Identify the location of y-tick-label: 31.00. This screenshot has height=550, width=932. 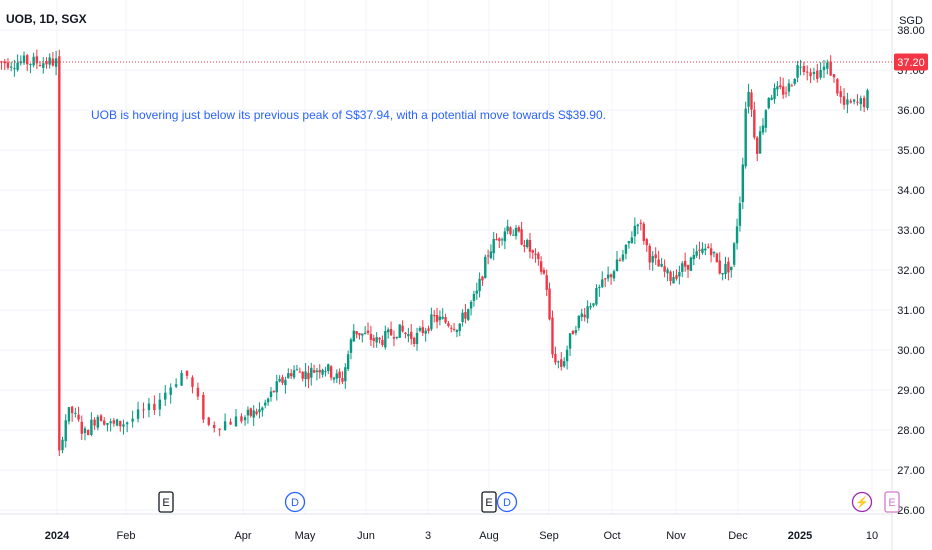
(911, 311).